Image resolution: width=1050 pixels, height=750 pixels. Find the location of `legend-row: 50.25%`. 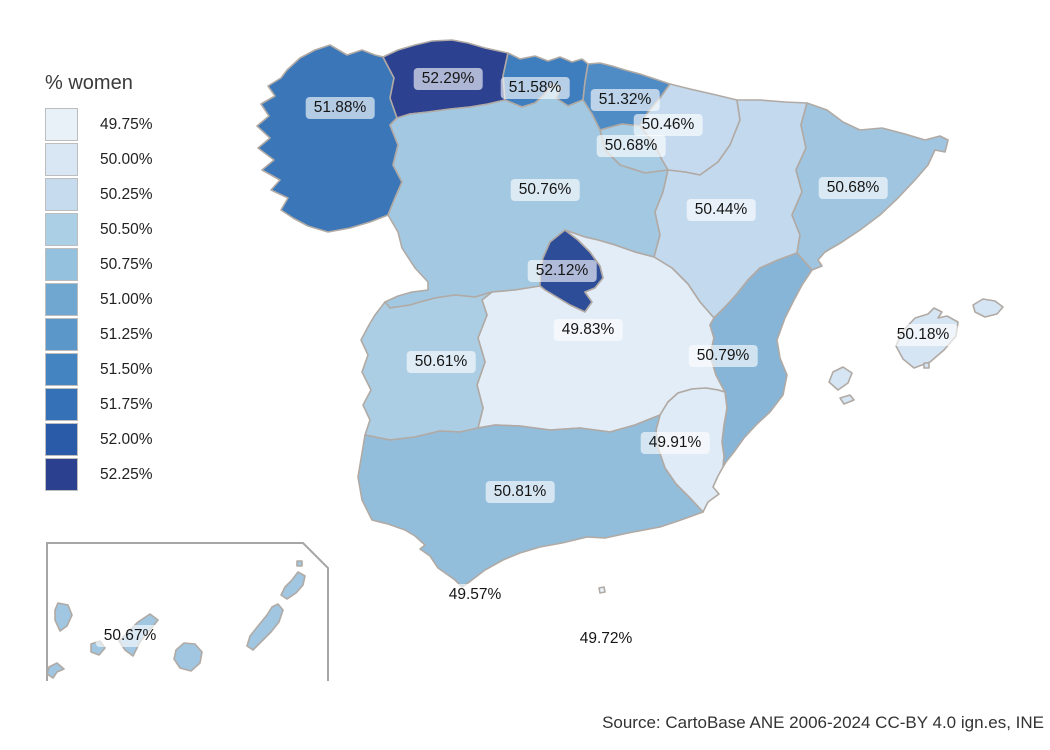

legend-row: 50.25% is located at coordinates (99, 194).